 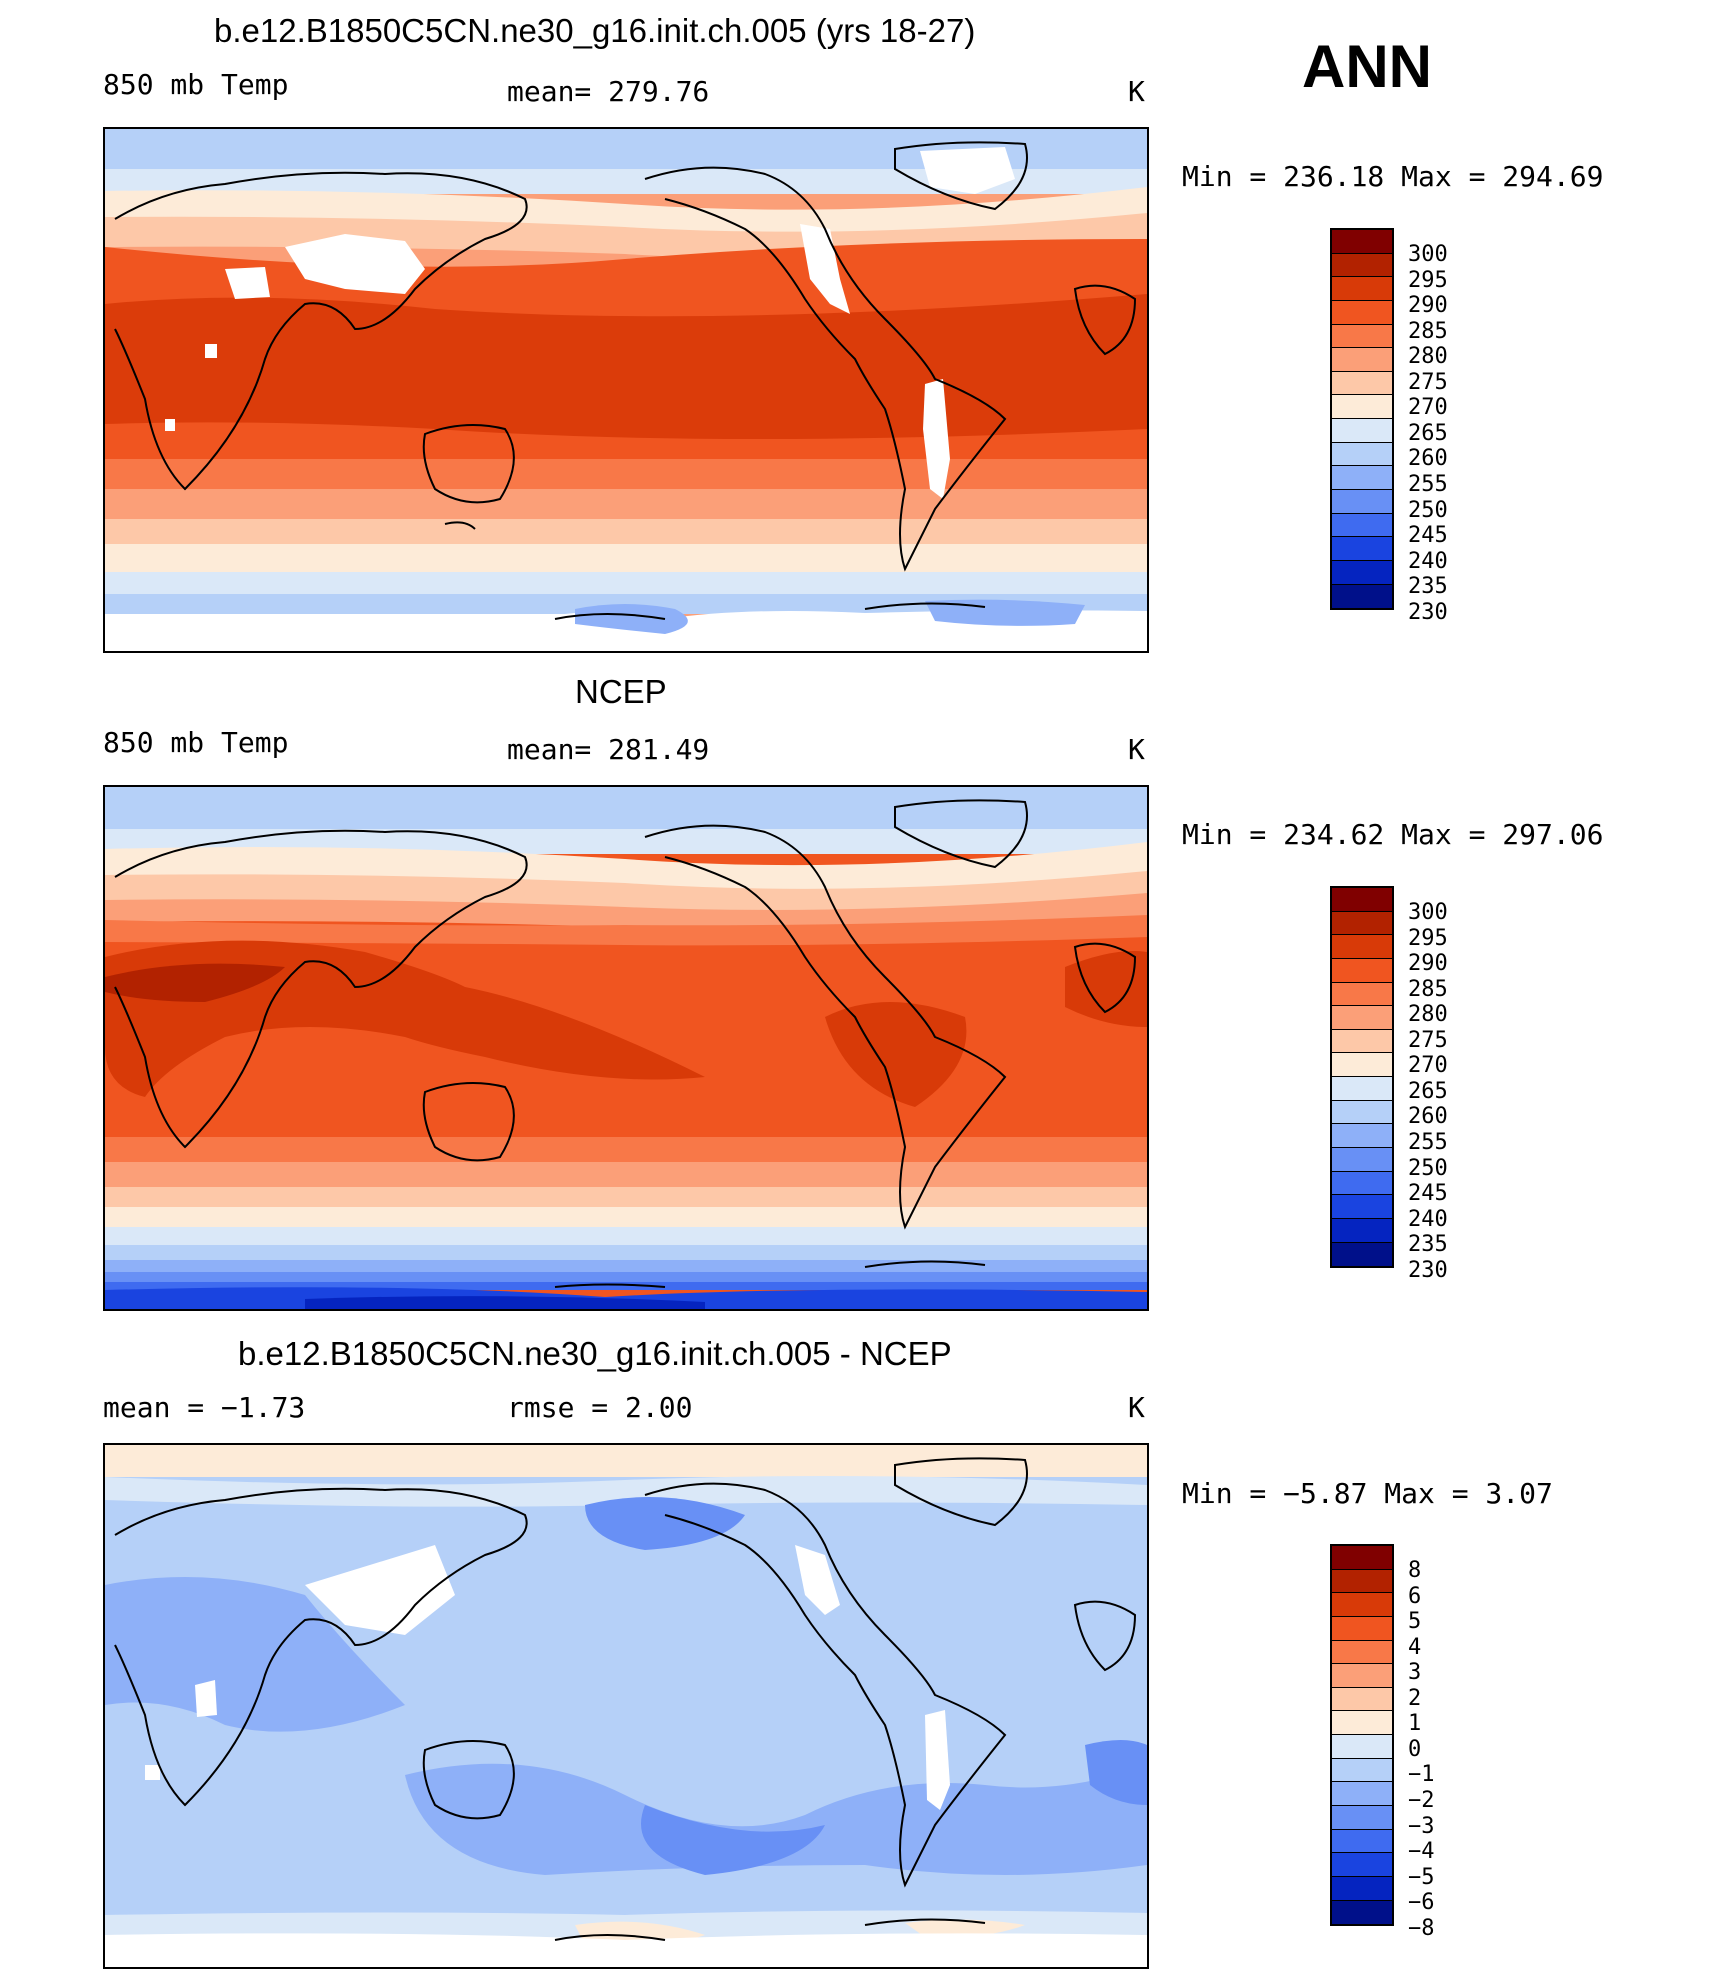 What do you see at coordinates (1421, 1902) in the screenshot?
I see `colorbar-label: −6` at bounding box center [1421, 1902].